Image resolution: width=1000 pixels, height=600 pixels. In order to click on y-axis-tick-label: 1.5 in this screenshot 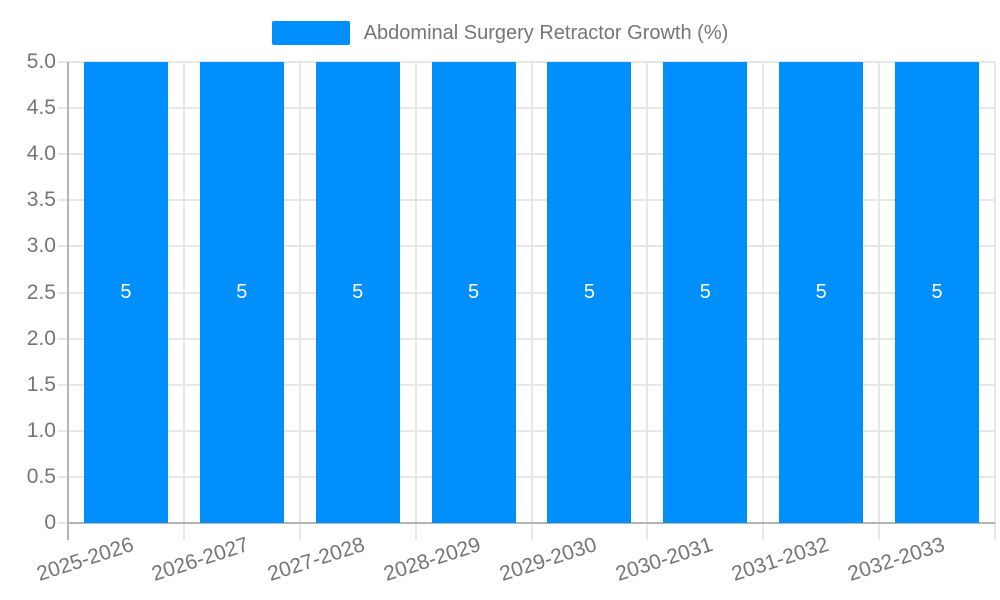, I will do `click(41, 384)`.